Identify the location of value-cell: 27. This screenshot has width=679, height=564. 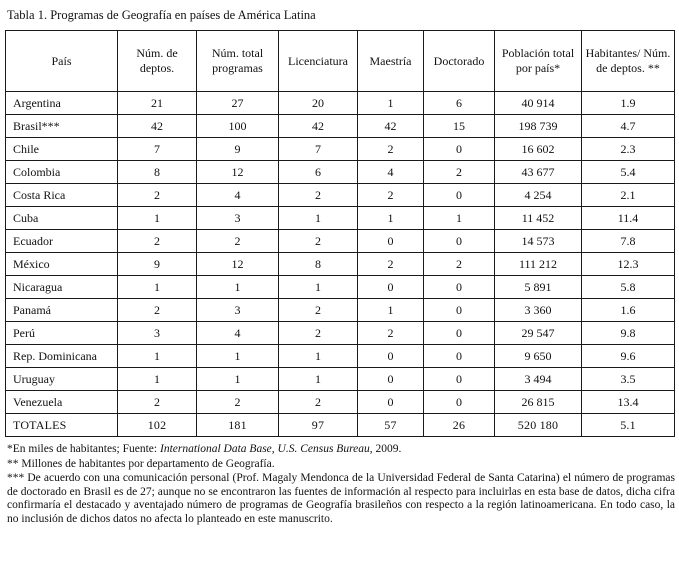
(237, 103).